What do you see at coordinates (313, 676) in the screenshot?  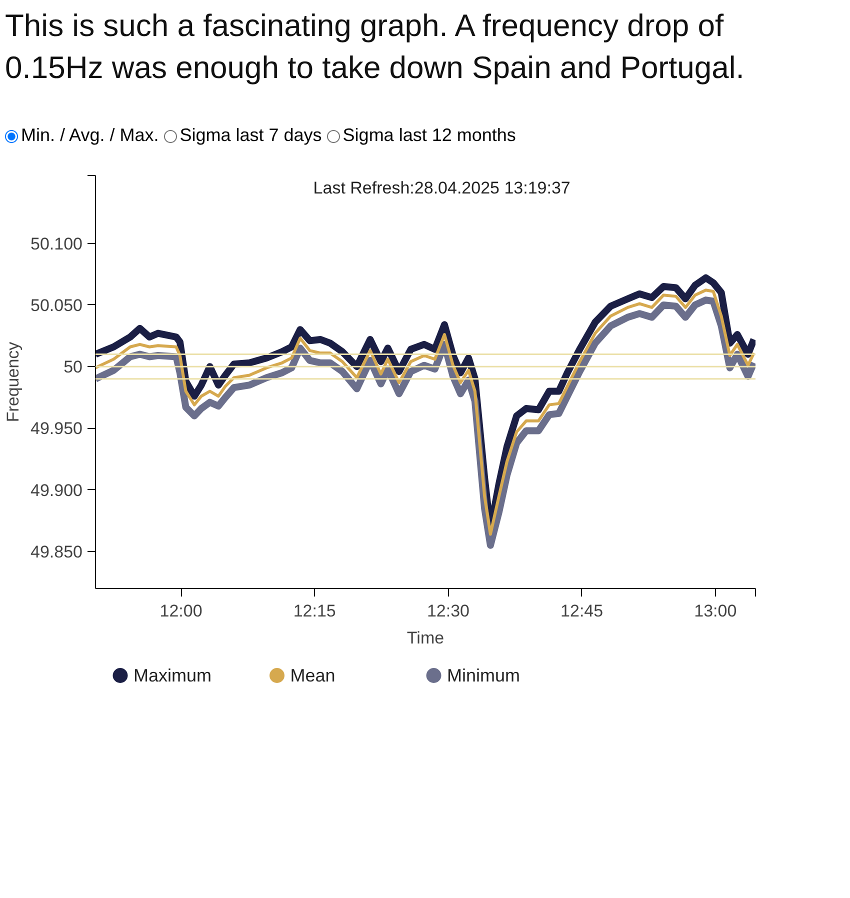 I see `legend-label: Mean` at bounding box center [313, 676].